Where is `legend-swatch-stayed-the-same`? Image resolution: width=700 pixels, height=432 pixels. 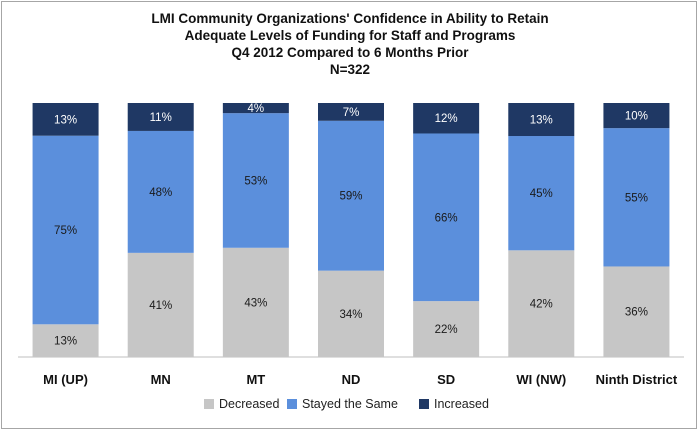
legend-swatch-stayed-the-same is located at coordinates (292, 404).